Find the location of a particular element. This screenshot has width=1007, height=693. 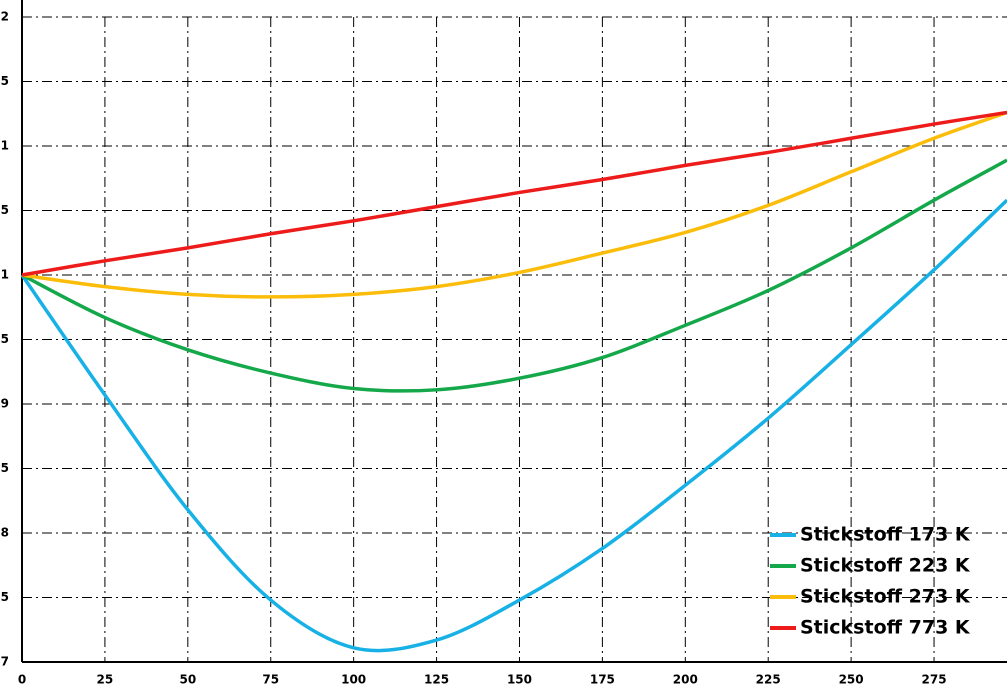

x-tick-label: 100 is located at coordinates (353, 680).